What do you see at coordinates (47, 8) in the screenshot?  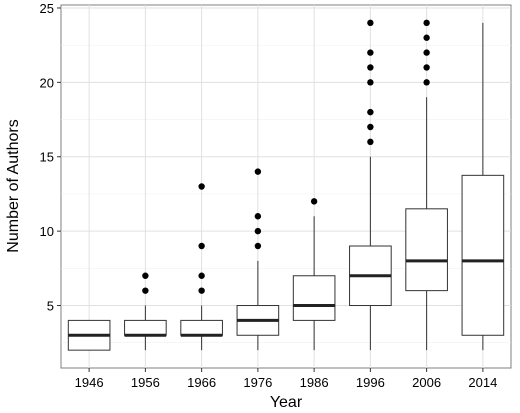 I see `y-tick-label: 25` at bounding box center [47, 8].